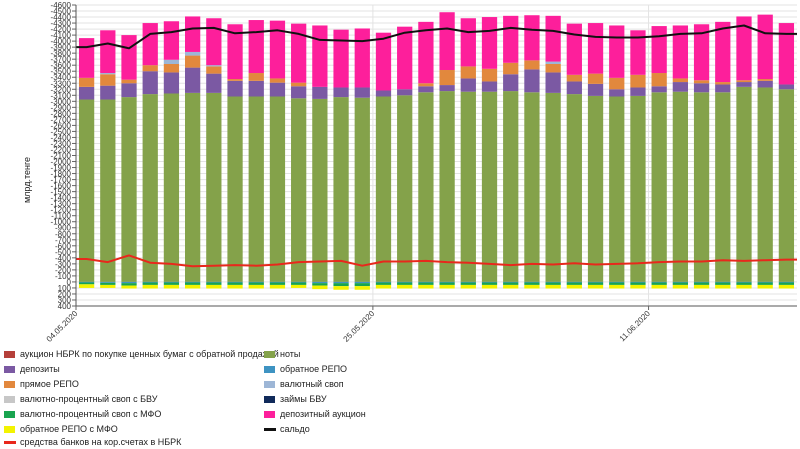  Describe the element at coordinates (61, 143) in the screenshot. I see `y-tick-label: -2300` at that location.